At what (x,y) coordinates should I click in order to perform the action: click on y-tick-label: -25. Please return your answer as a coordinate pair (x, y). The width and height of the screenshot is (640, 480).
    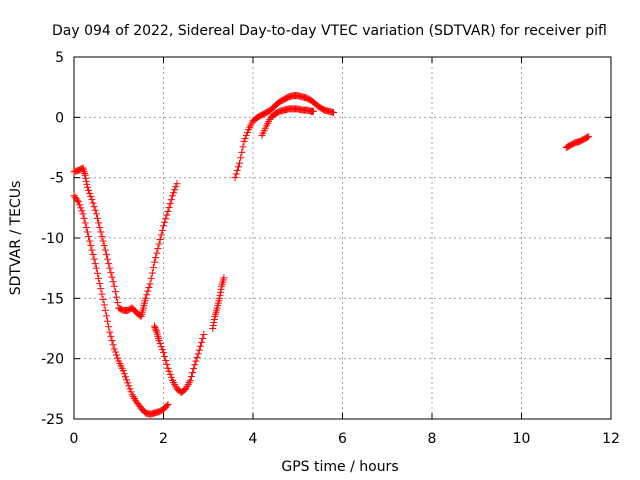
    Looking at the image, I should click on (52, 420).